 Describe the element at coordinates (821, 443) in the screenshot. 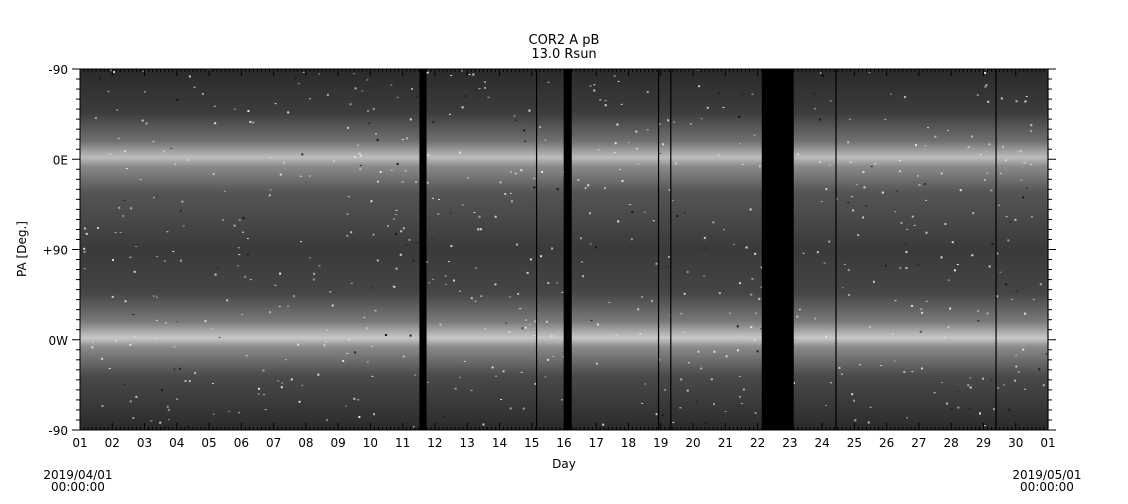

I see `x-tick-label: 24` at that location.